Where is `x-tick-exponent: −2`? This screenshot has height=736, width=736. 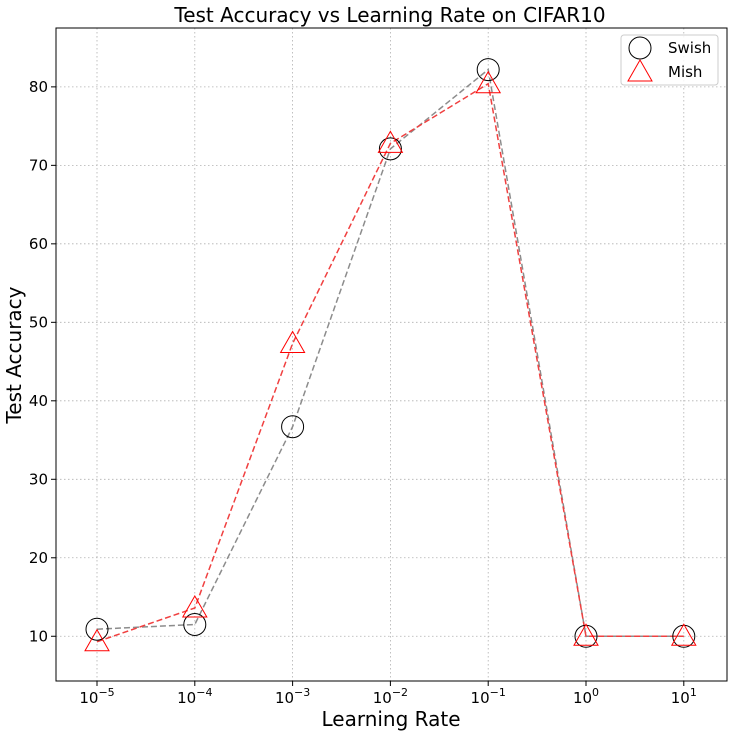 x-tick-exponent: −2 is located at coordinates (400, 692).